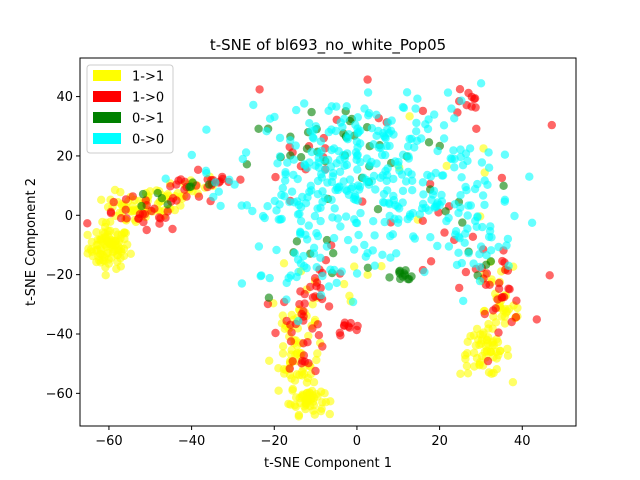 Image resolution: width=640 pixels, height=480 pixels. What do you see at coordinates (148, 119) in the screenshot?
I see `legend-label: 0->1` at bounding box center [148, 119].